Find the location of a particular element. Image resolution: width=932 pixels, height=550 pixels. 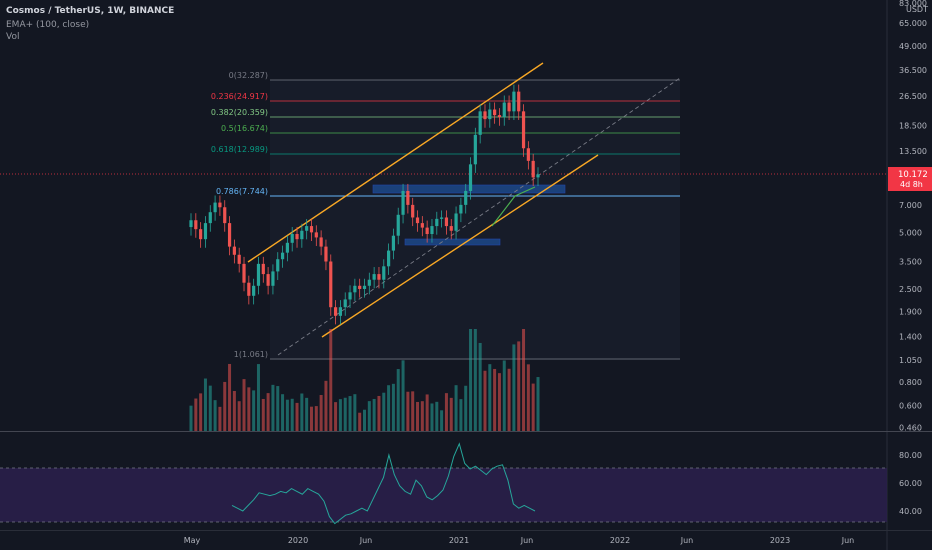

fib-label-0618: 0.618(12.989) is located at coordinates (239, 149).